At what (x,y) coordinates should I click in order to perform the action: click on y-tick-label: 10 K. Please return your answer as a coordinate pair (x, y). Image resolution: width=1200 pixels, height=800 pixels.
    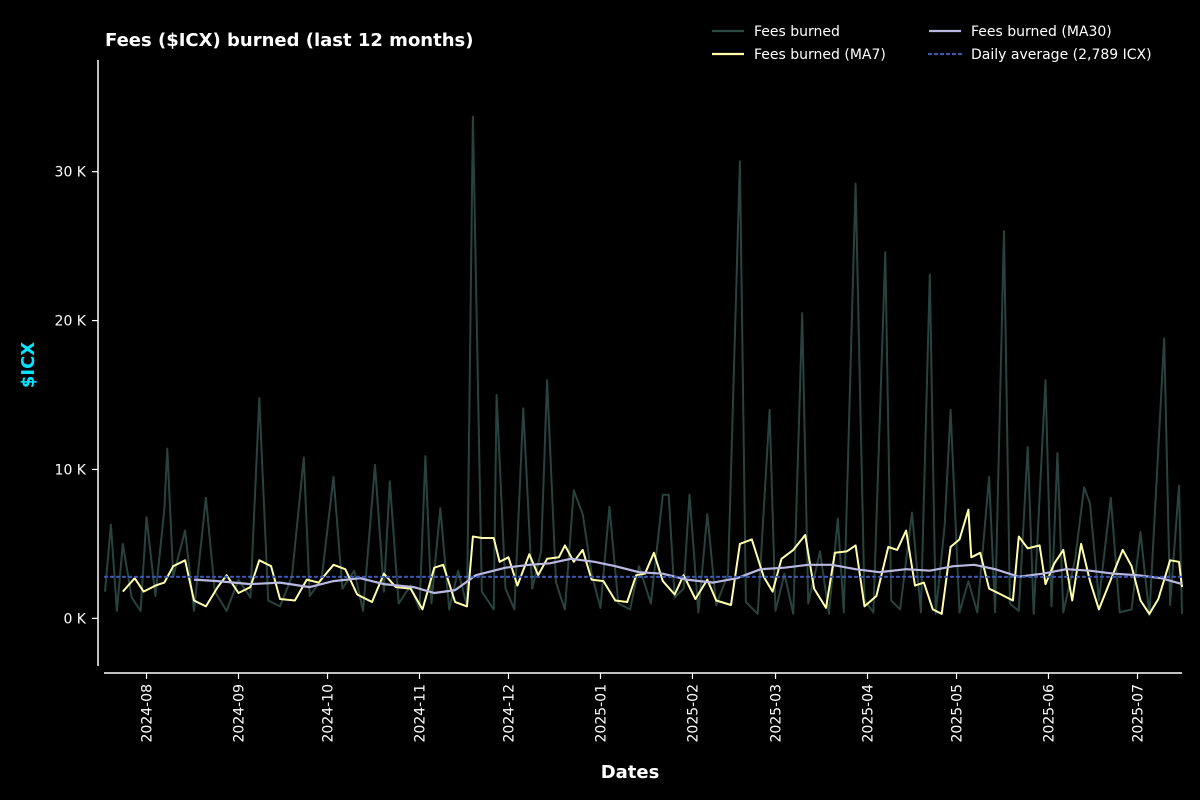
    Looking at the image, I should click on (71, 470).